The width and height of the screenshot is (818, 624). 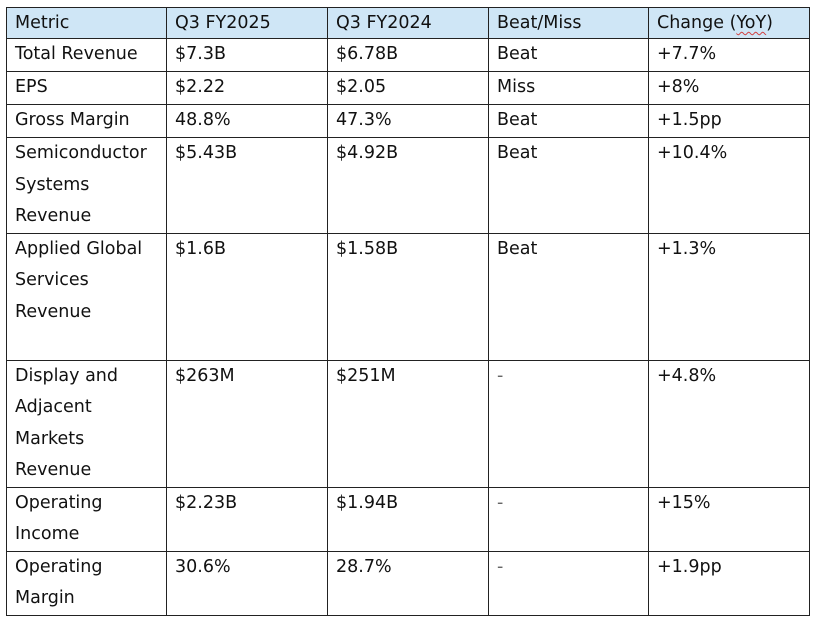 I want to click on header-beat-miss: Beat/Miss, so click(x=568, y=23).